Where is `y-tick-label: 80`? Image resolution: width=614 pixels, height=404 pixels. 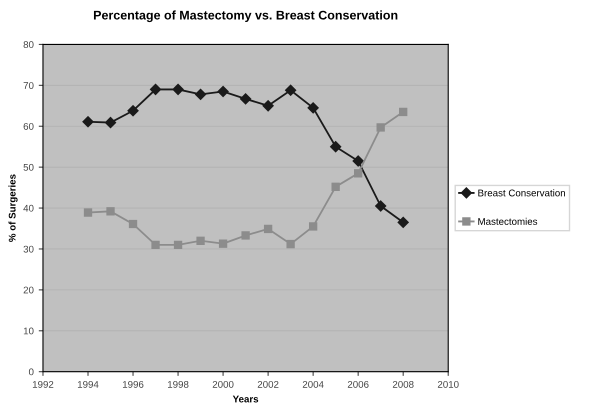 y-tick-label: 80 is located at coordinates (29, 44).